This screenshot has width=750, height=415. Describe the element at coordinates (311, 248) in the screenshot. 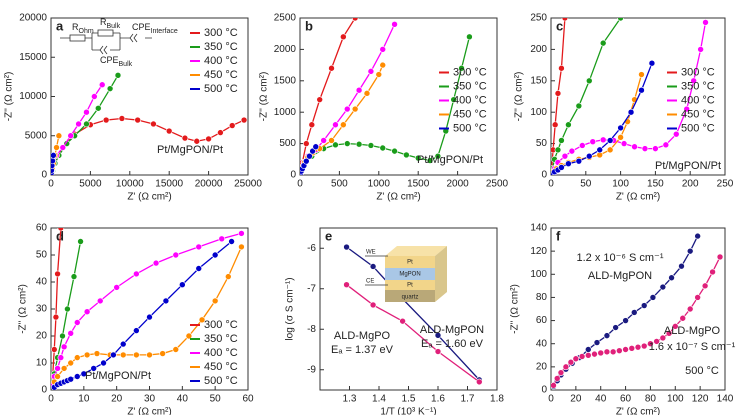

I see `y-tick-label: -6` at that location.